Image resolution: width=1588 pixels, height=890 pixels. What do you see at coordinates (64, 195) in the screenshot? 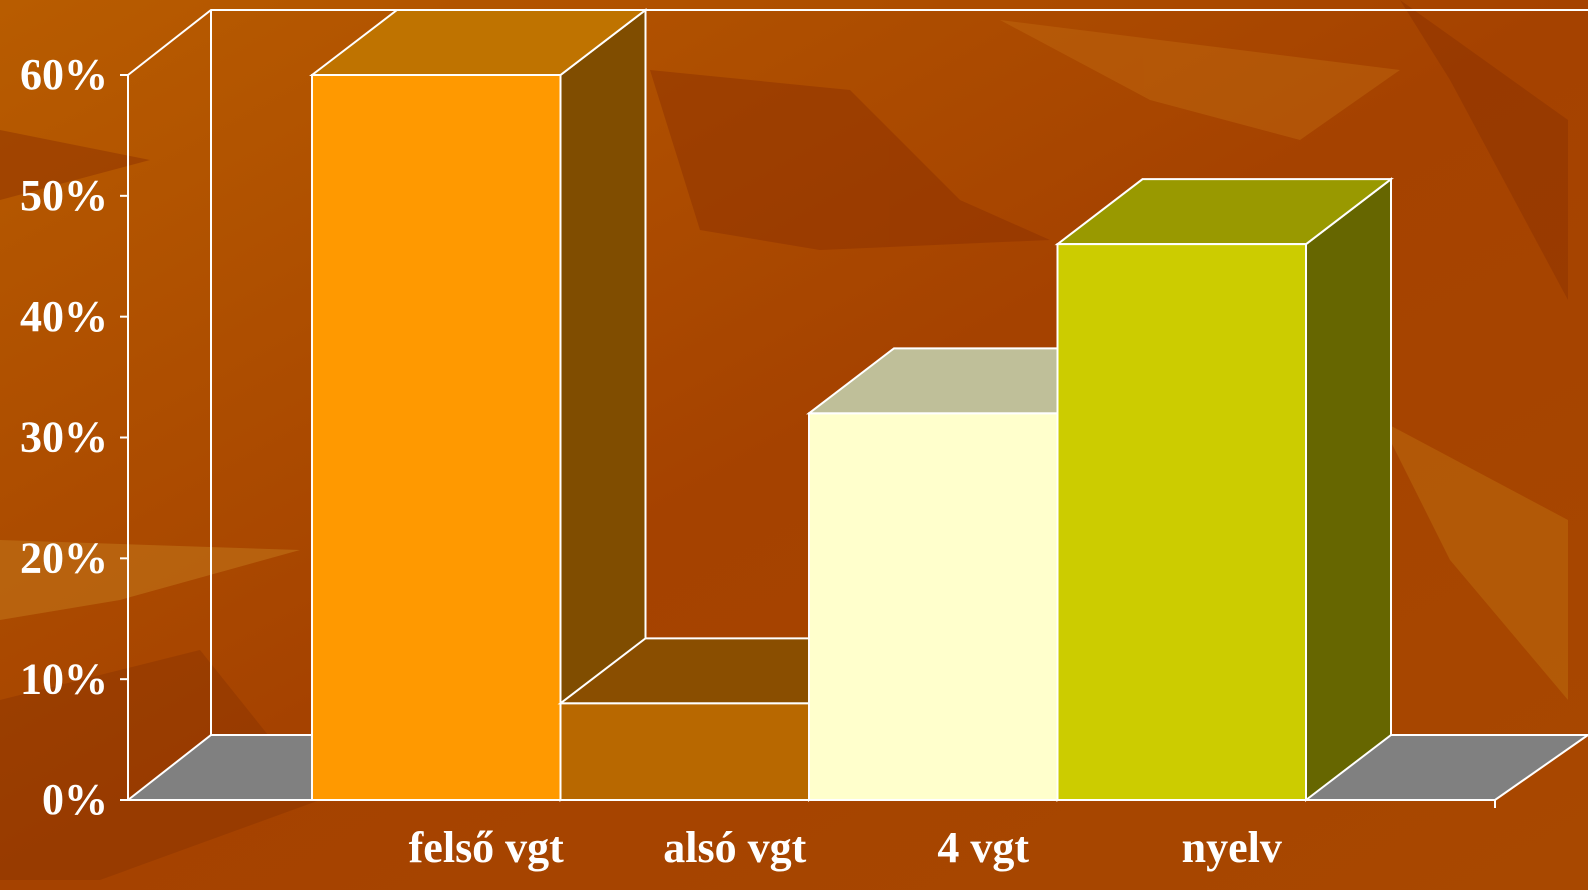
I see `y-tick-label: 50%` at bounding box center [64, 195].